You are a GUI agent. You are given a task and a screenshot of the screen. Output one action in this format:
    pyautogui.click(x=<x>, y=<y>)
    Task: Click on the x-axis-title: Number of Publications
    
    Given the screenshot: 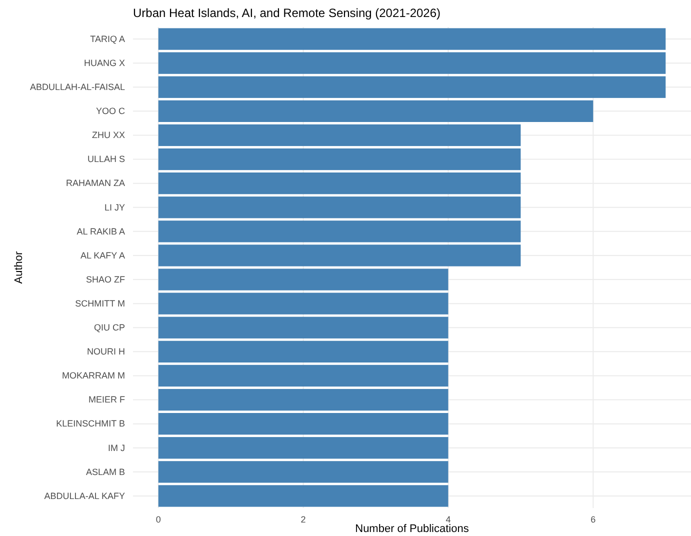 What is the action you would take?
    pyautogui.click(x=412, y=529)
    